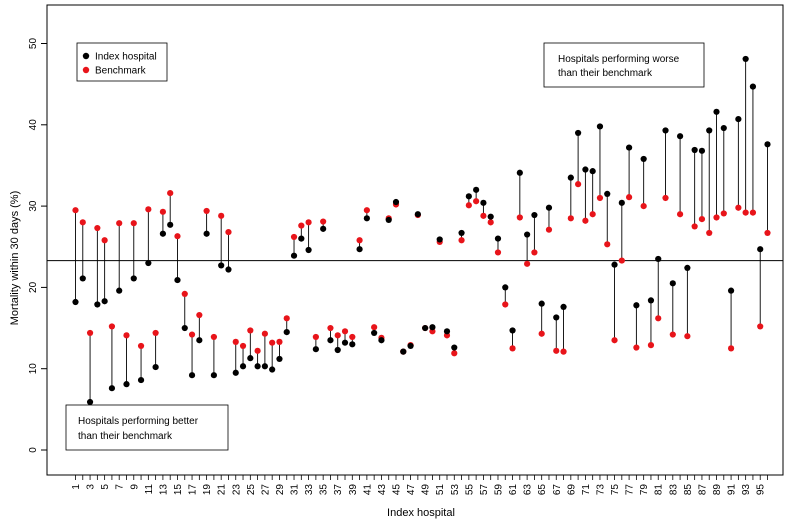 The width and height of the screenshot is (800, 525). What do you see at coordinates (33, 125) in the screenshot?
I see `y-tick-label: 40` at bounding box center [33, 125].